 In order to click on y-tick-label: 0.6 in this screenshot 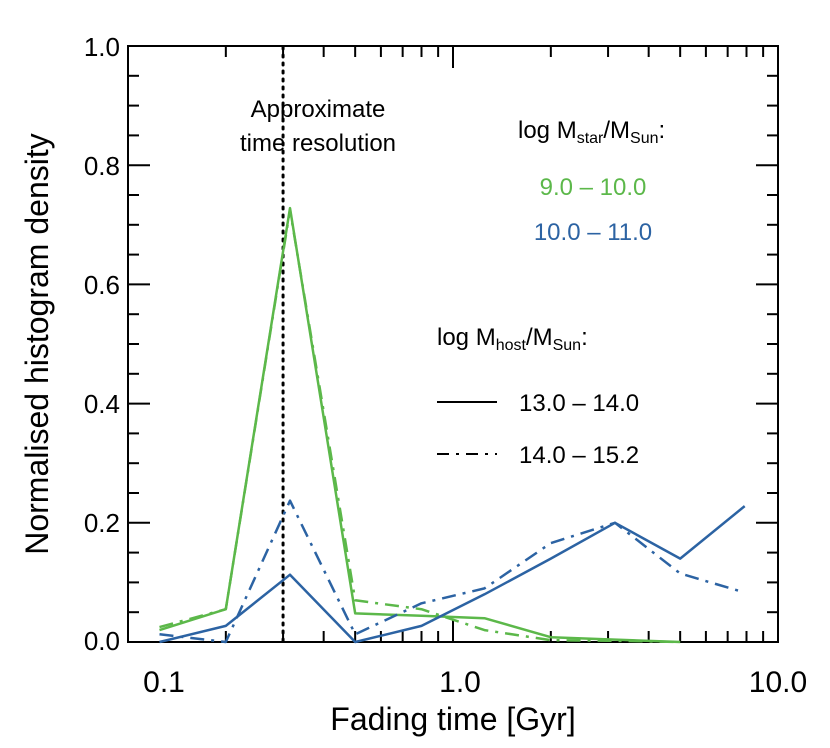, I will do `click(102, 285)`.